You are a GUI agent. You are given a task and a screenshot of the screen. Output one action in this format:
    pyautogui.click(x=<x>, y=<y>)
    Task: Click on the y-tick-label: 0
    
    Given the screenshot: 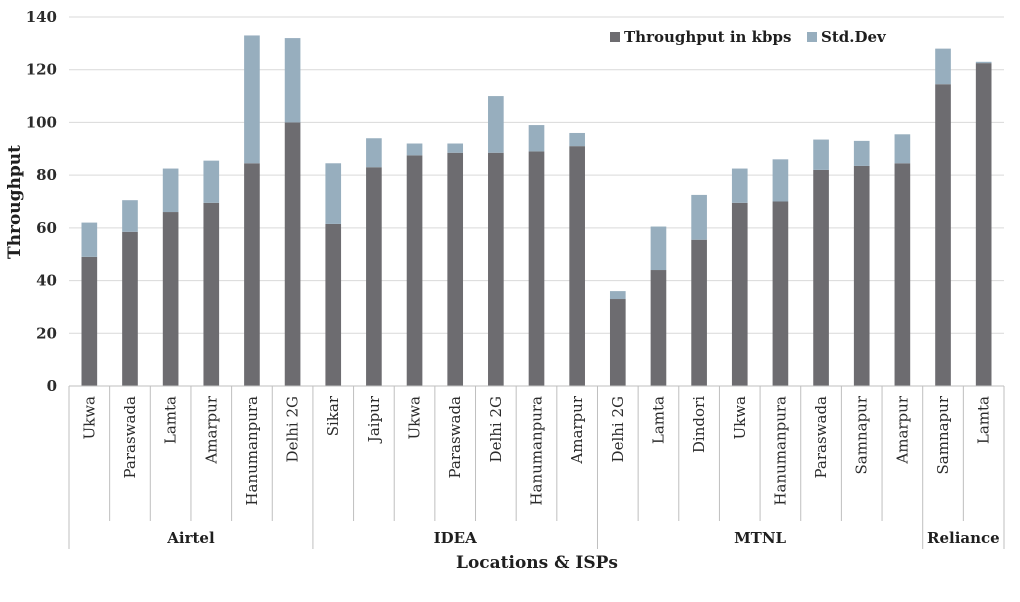 What is the action you would take?
    pyautogui.click(x=52, y=386)
    